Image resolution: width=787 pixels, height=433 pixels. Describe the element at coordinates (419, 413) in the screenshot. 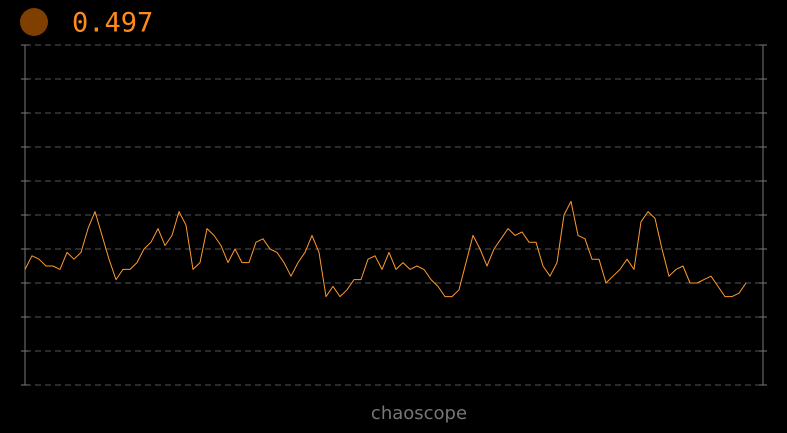

I see `footer-label: chaoscope` at that location.